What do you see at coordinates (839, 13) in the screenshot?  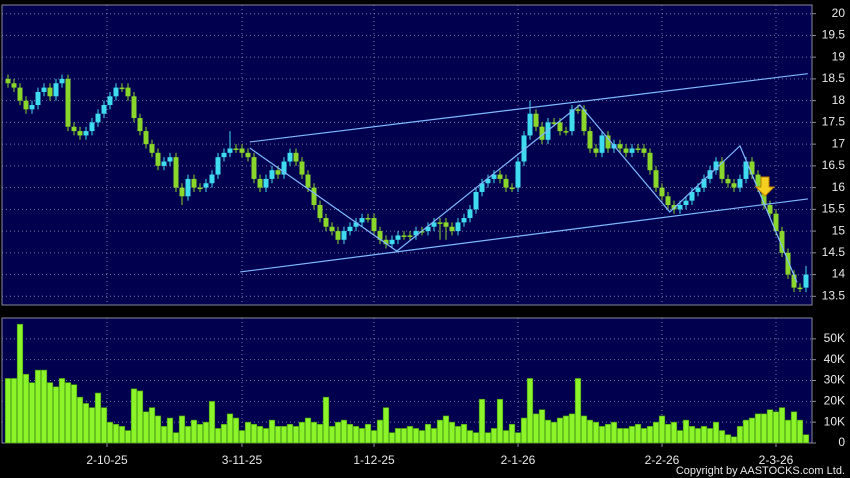 I see `y-tick-label: 20` at bounding box center [839, 13].